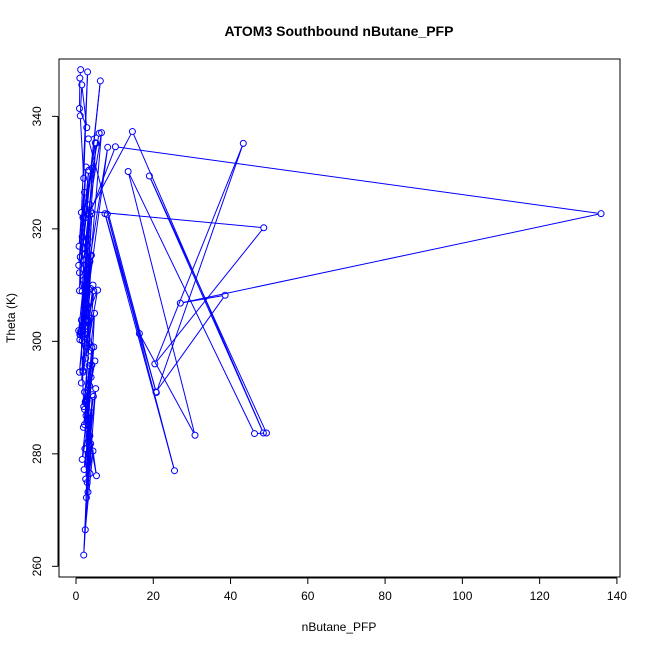 The image size is (650, 650). I want to click on x-tick-label: 140, so click(617, 596).